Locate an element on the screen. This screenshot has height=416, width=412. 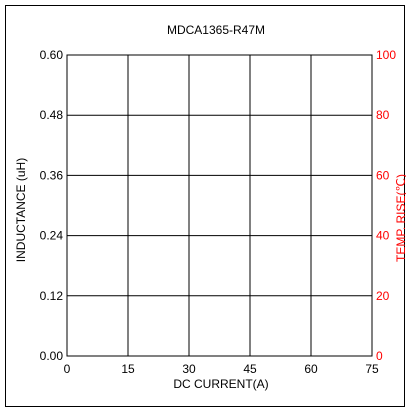
y-left-tick-label: 0.24 is located at coordinates (52, 236).